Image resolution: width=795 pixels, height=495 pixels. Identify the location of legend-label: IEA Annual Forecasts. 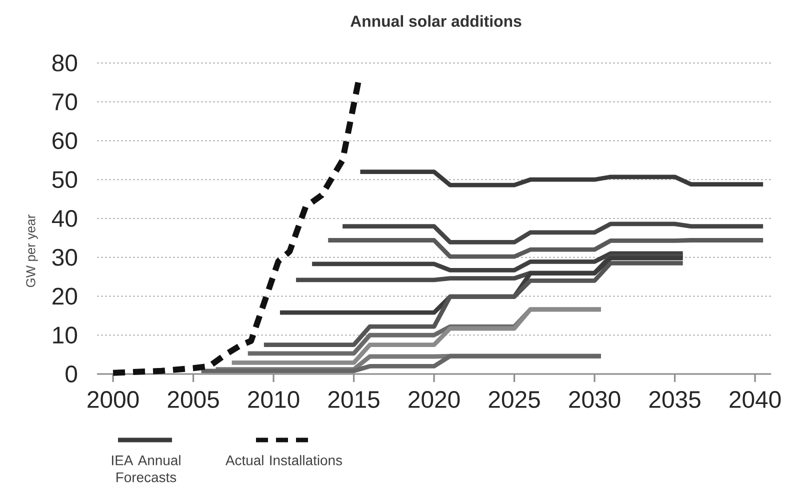
(146, 468).